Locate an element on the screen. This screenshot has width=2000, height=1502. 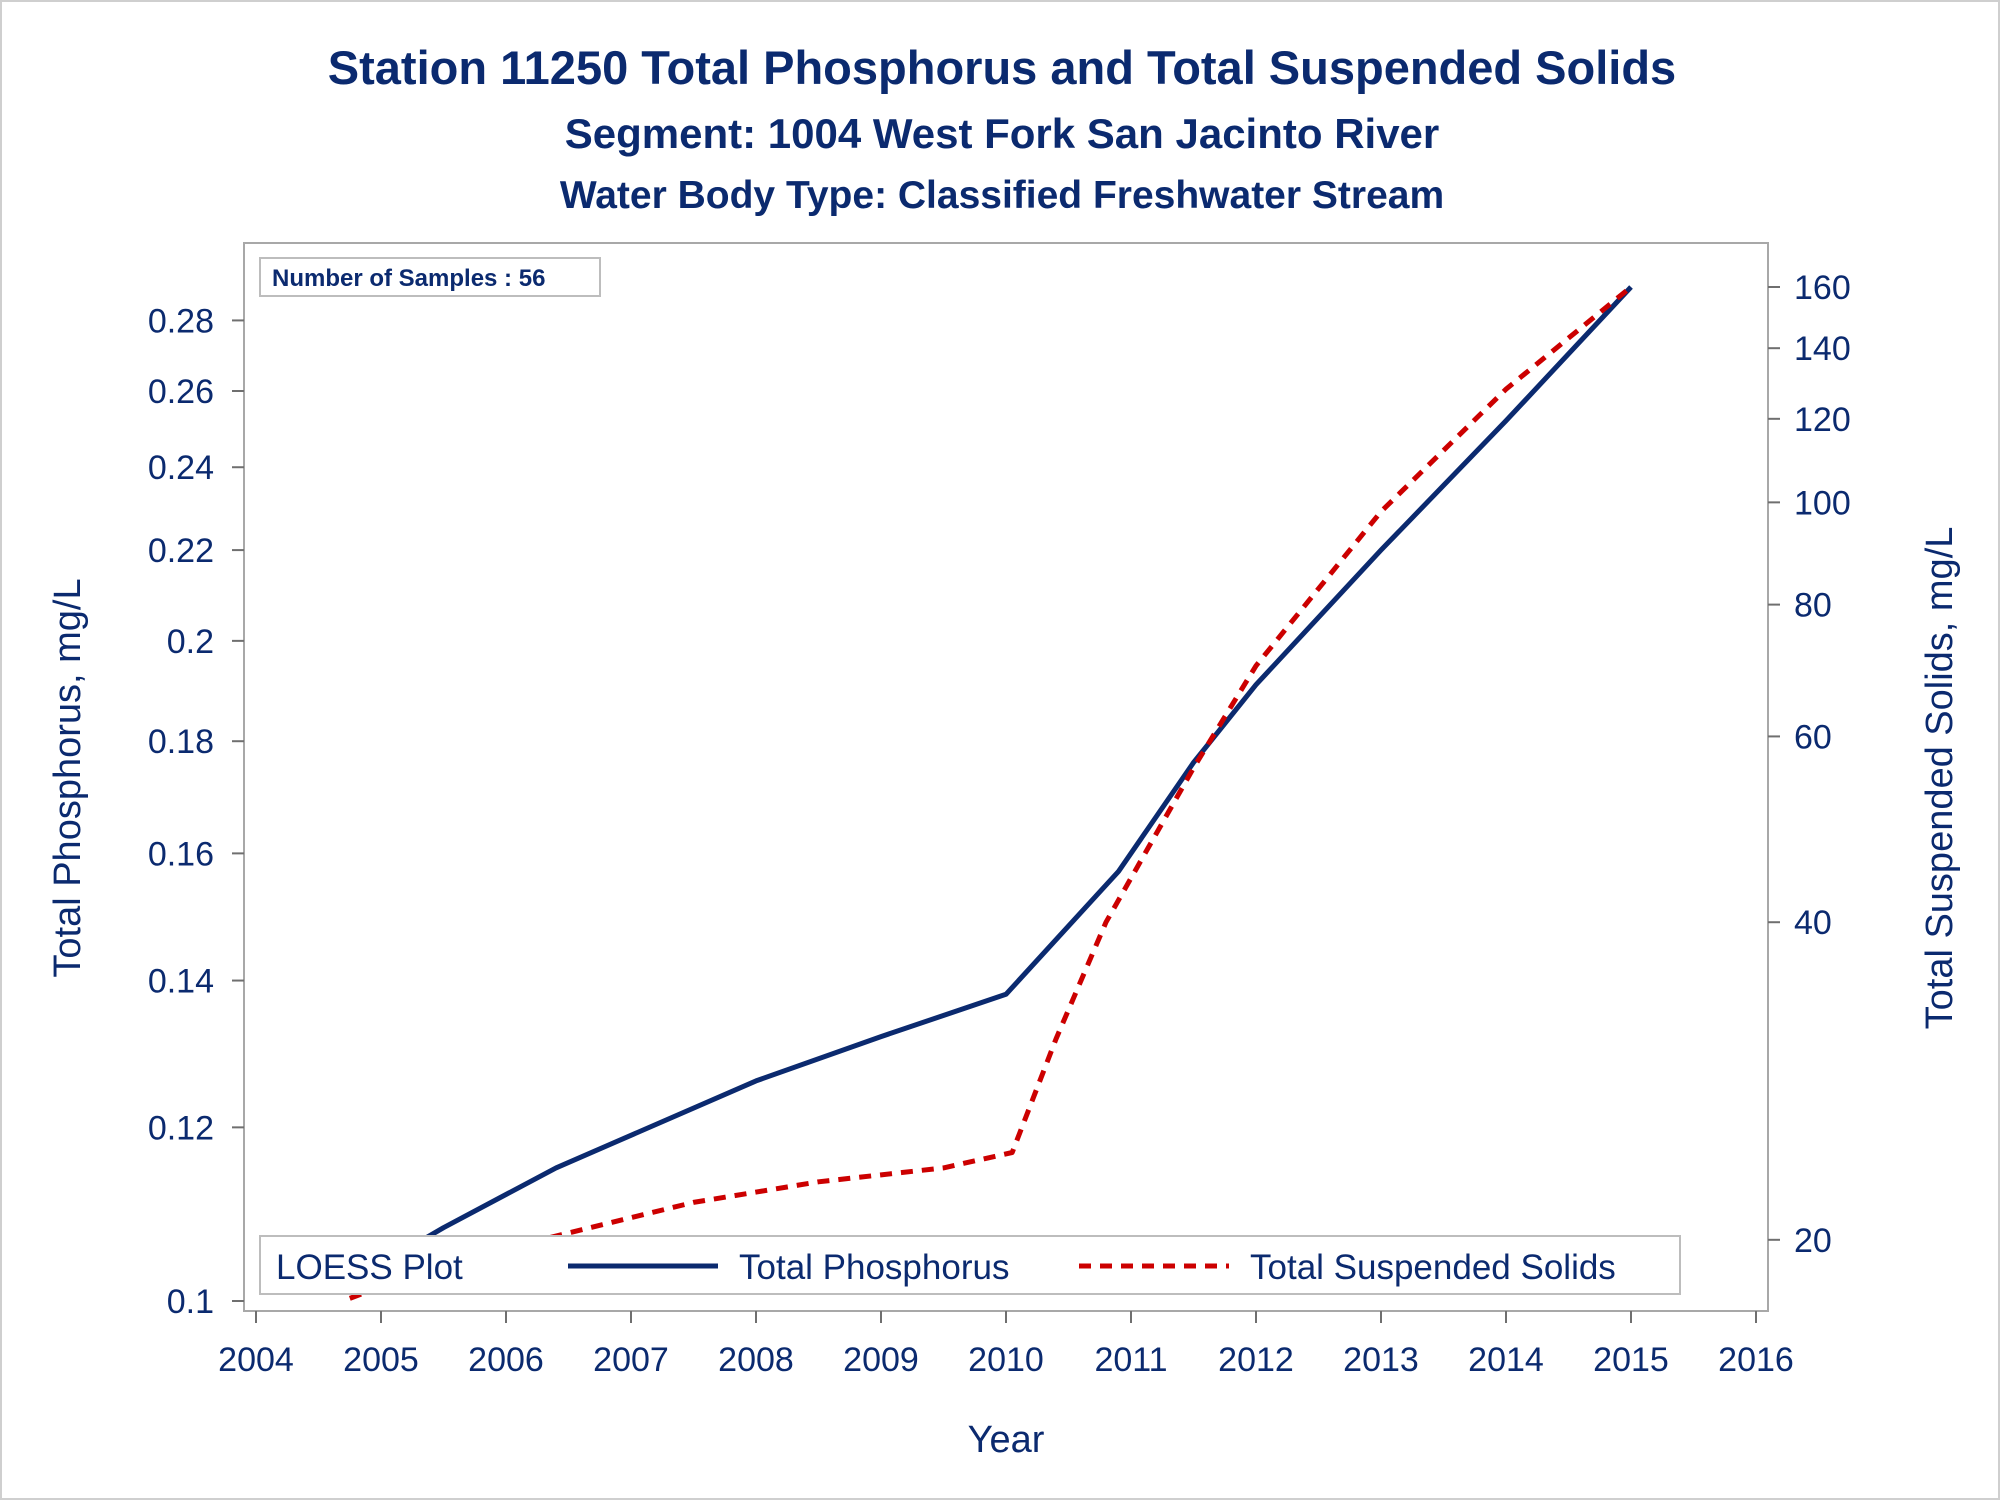
inset-box is located at coordinates (430, 277).